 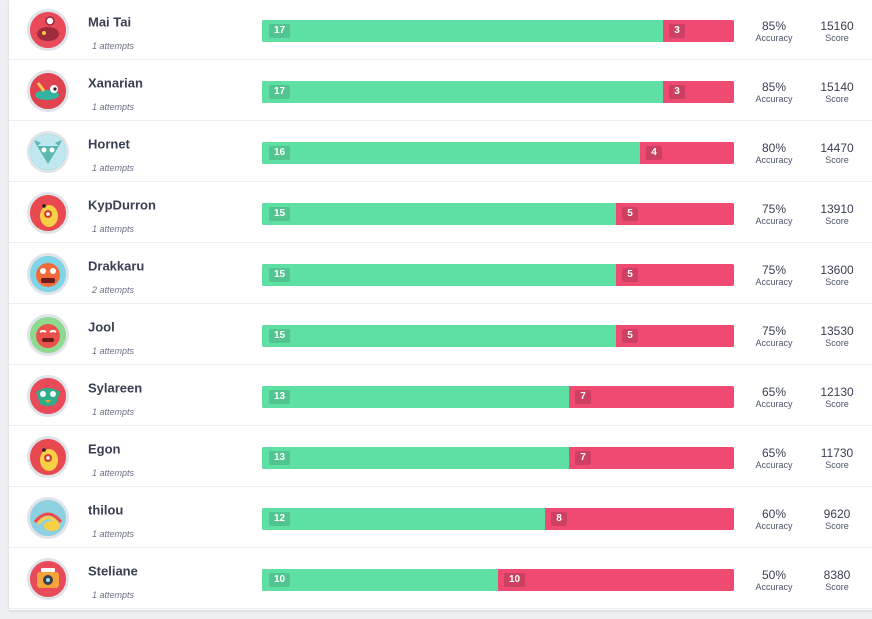 I want to click on accuracy-value: 80%, so click(x=774, y=148).